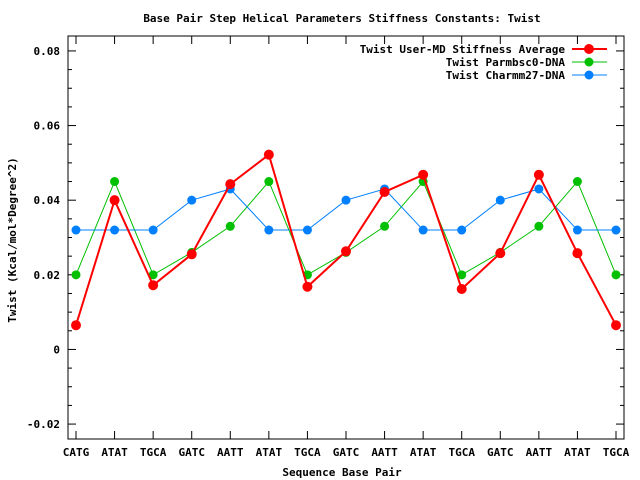  What do you see at coordinates (12, 240) in the screenshot?
I see `y-axis-label: Twist (Kcal/mol*Degree^2)` at bounding box center [12, 240].